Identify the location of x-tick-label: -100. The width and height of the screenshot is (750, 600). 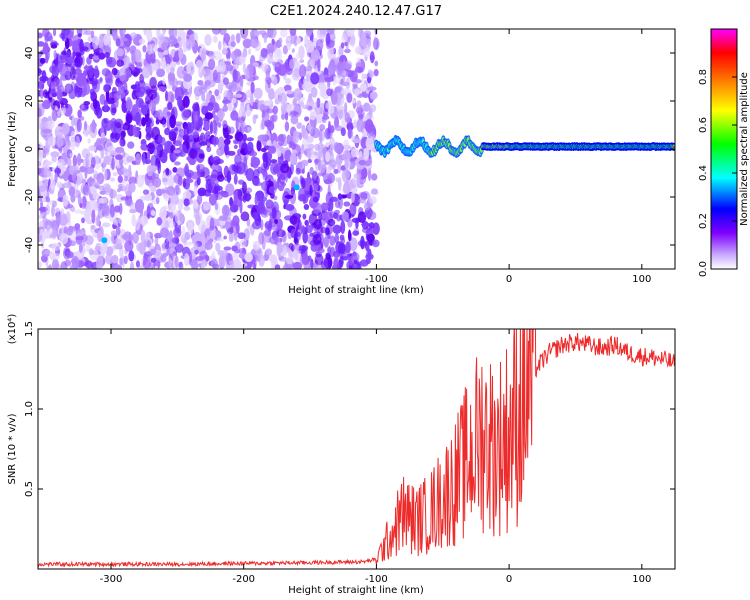
(376, 279).